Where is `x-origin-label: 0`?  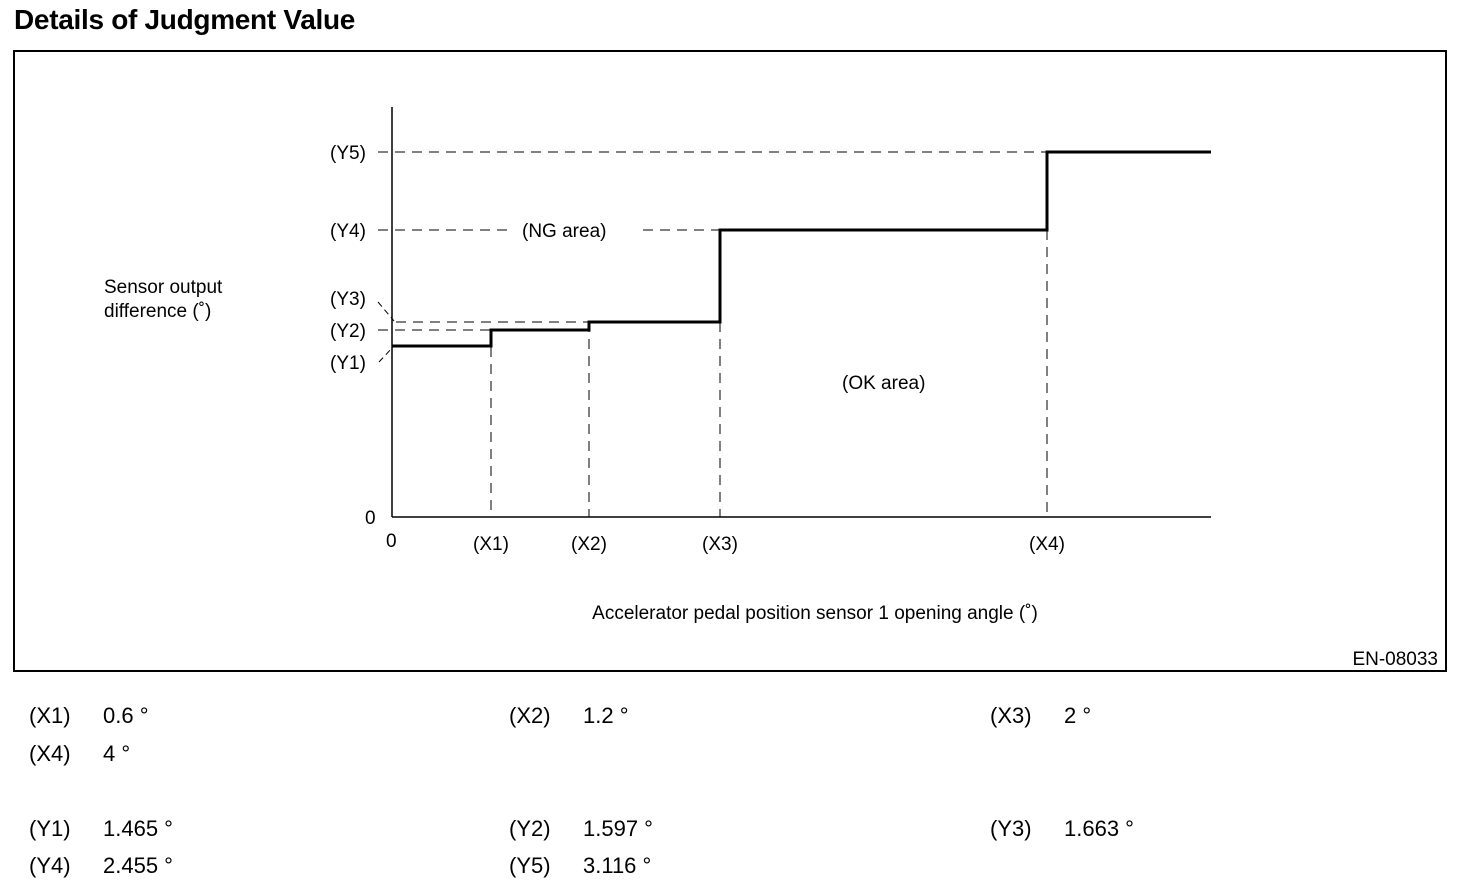
x-origin-label: 0 is located at coordinates (391, 541).